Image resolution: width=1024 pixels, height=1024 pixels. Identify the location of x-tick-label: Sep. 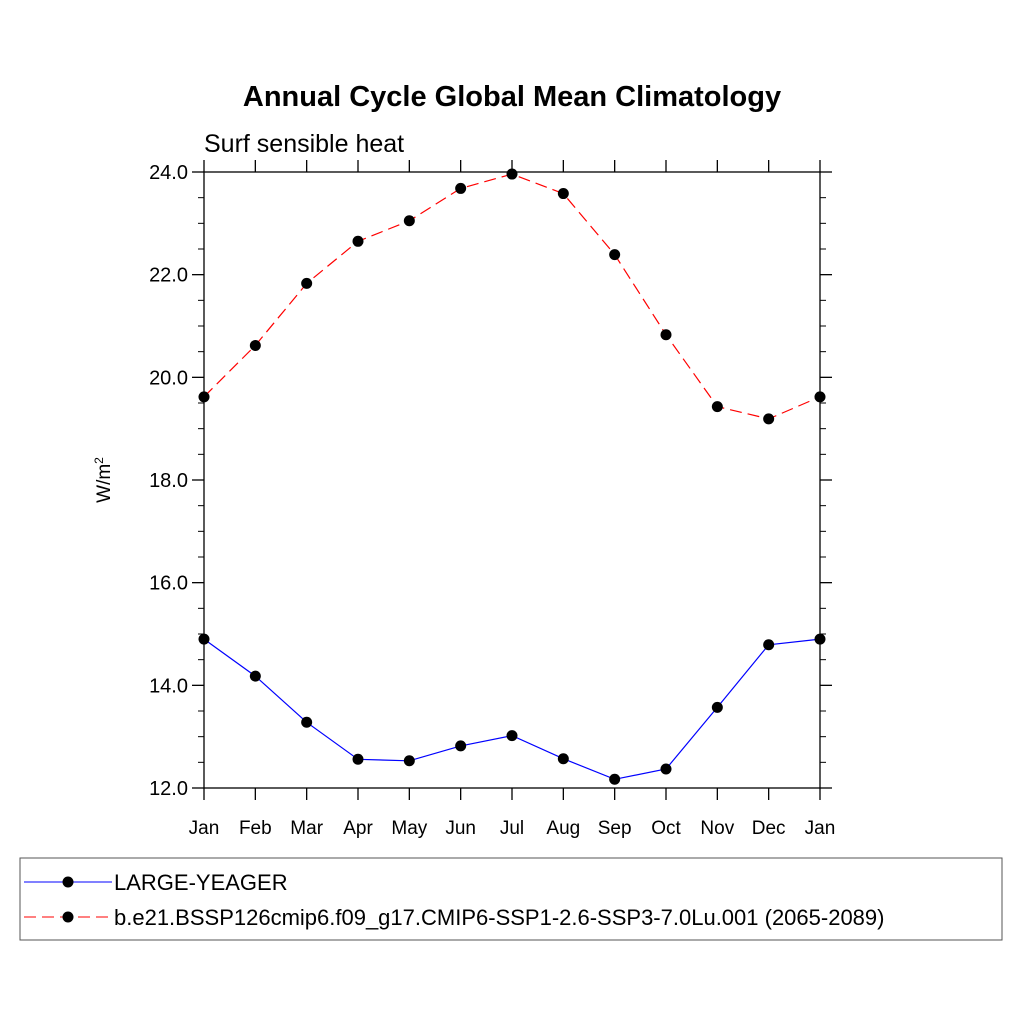
(615, 828).